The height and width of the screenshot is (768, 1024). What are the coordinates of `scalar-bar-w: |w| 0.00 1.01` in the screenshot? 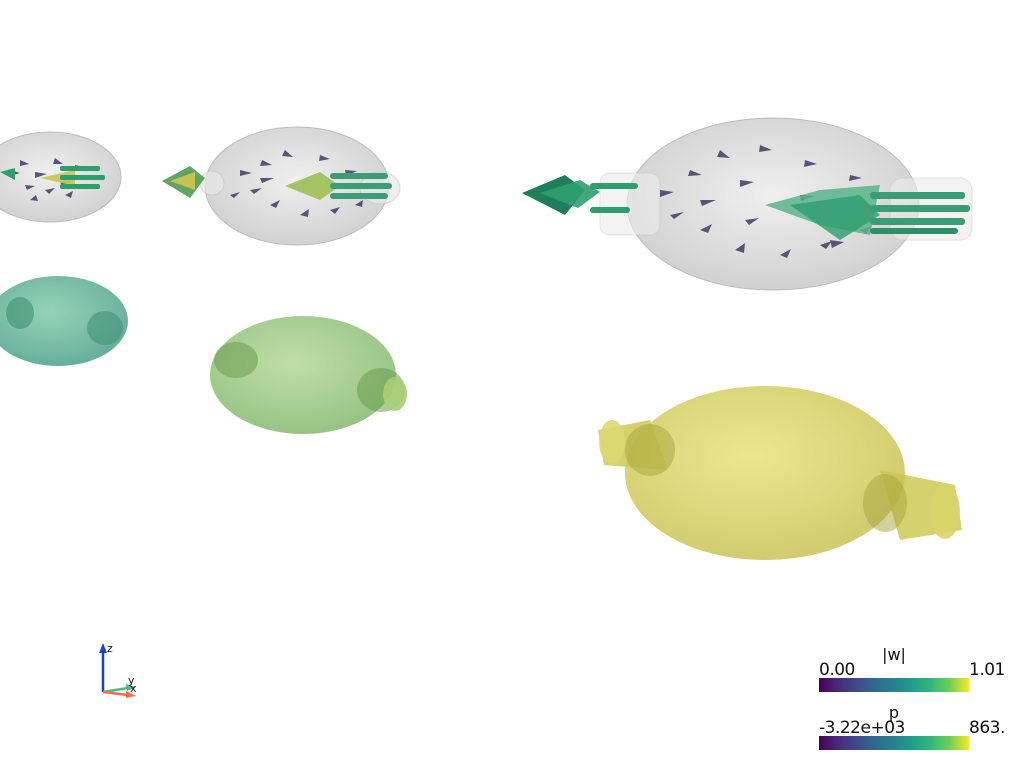 It's located at (919, 668).